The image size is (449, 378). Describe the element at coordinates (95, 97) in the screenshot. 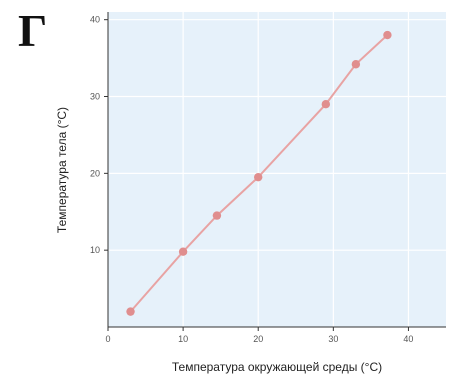

I see `y-tick-label: 30` at that location.